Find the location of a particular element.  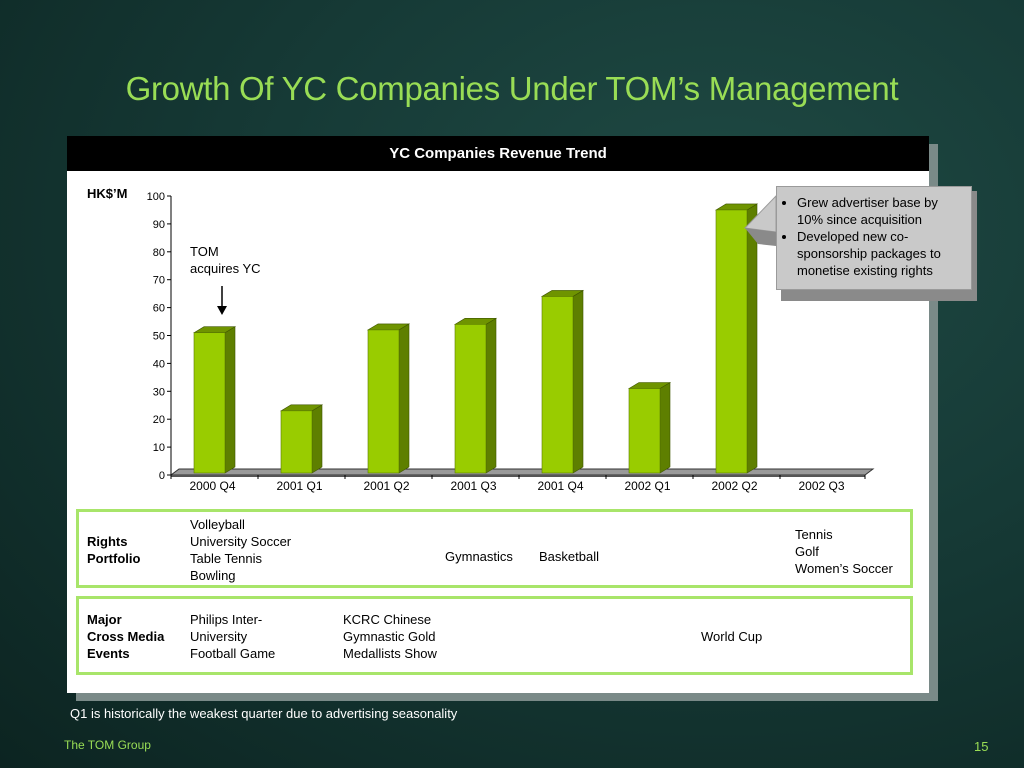

annotation-line-2: acquires YC is located at coordinates (225, 268).